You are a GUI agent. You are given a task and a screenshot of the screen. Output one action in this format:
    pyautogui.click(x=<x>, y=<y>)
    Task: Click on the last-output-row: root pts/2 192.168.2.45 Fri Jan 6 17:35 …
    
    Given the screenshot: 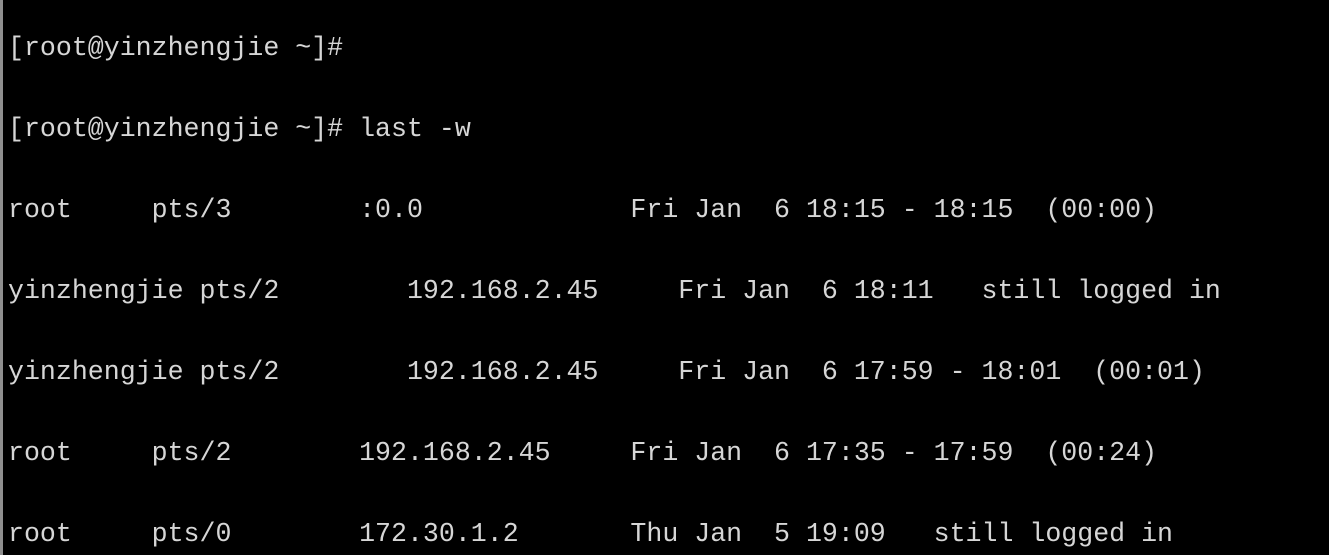 What is the action you would take?
    pyautogui.click(x=583, y=453)
    